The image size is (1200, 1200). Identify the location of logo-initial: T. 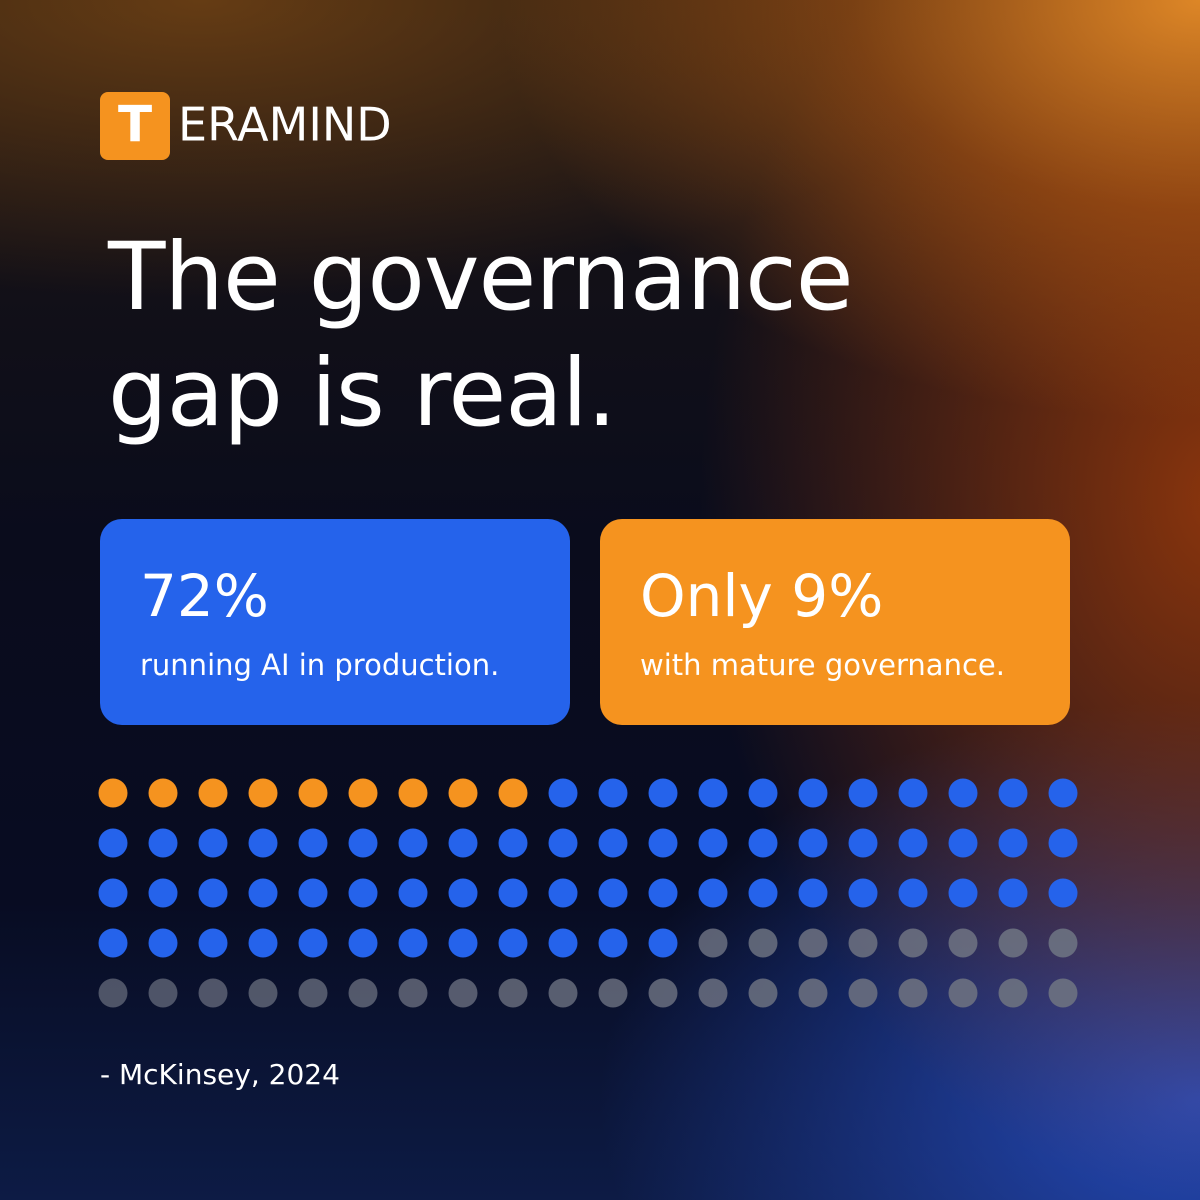
(135, 125).